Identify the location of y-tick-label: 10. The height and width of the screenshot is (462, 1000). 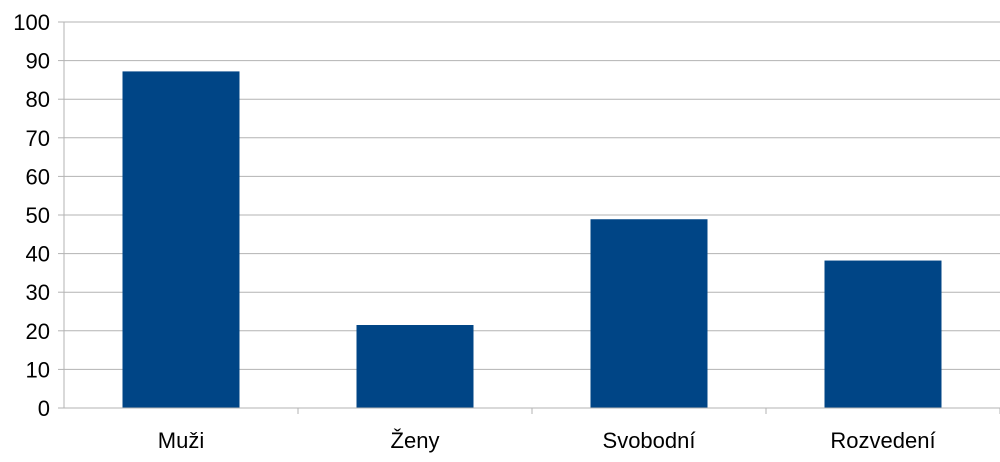
(38, 369).